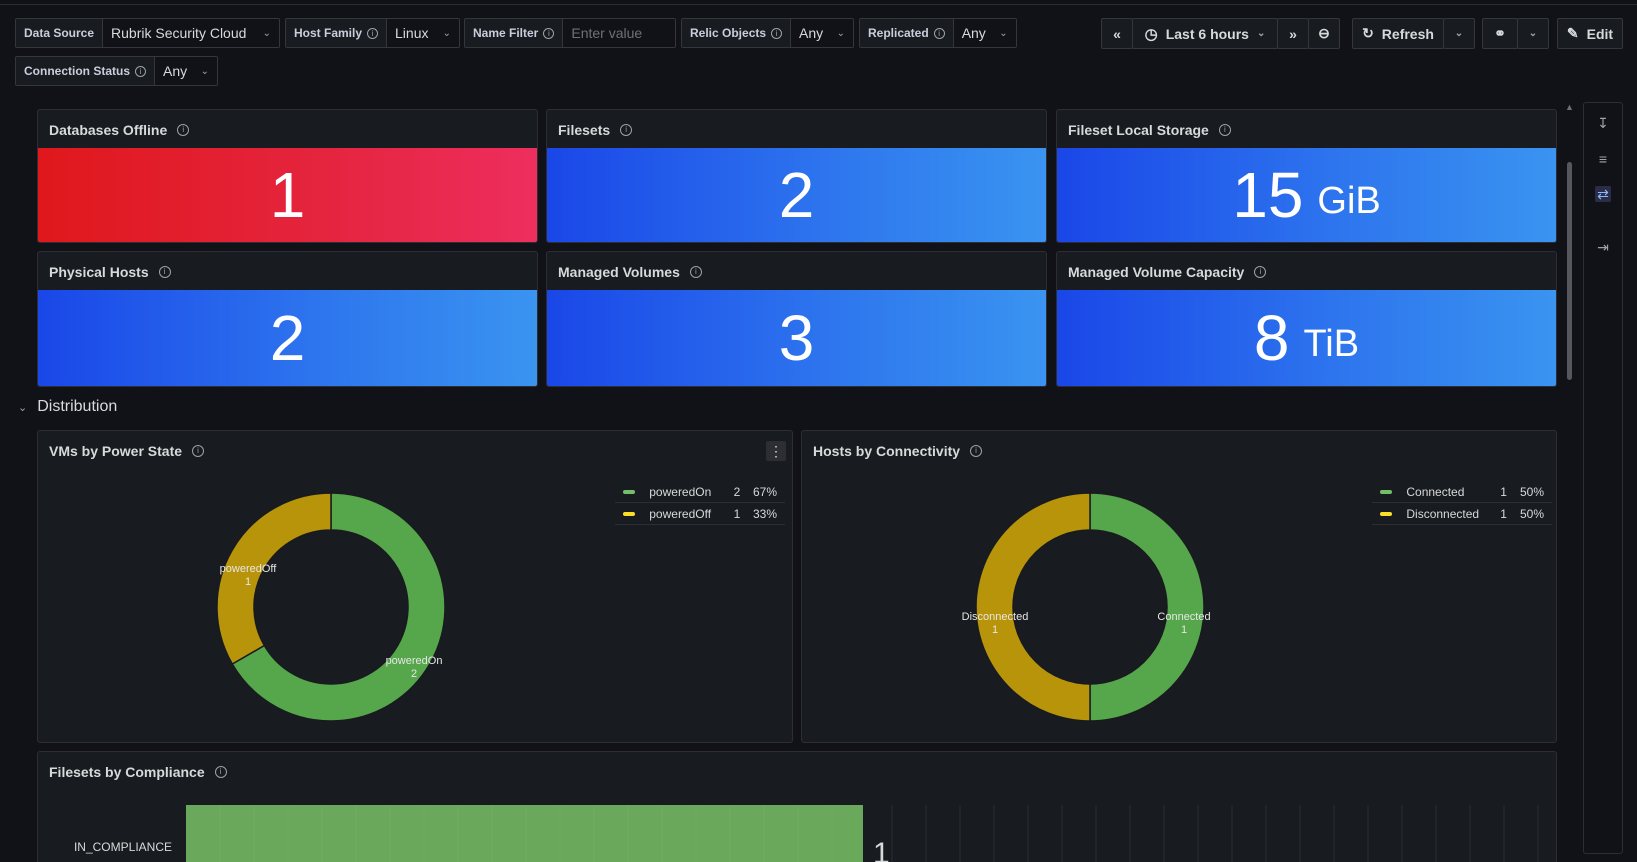  I want to click on outline-list-icon: ≡, so click(1603, 159).